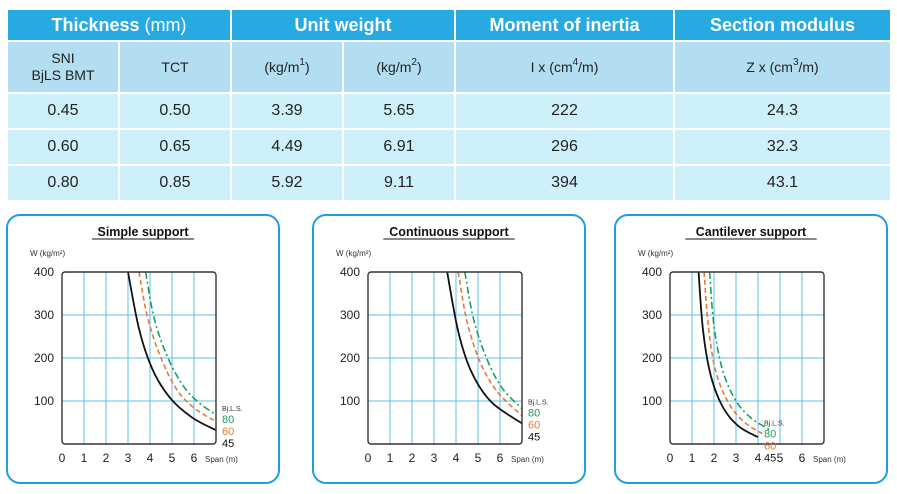 This screenshot has height=494, width=897. What do you see at coordinates (287, 111) in the screenshot?
I see `table-cell: 3.39` at bounding box center [287, 111].